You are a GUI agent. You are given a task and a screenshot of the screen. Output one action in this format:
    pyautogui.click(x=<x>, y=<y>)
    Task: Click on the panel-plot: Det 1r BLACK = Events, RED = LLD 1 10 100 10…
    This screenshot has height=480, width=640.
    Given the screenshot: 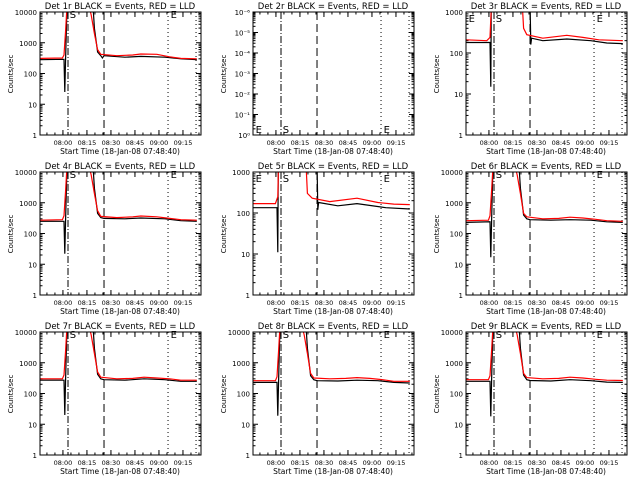 What is the action you would take?
    pyautogui.click(x=104, y=79)
    